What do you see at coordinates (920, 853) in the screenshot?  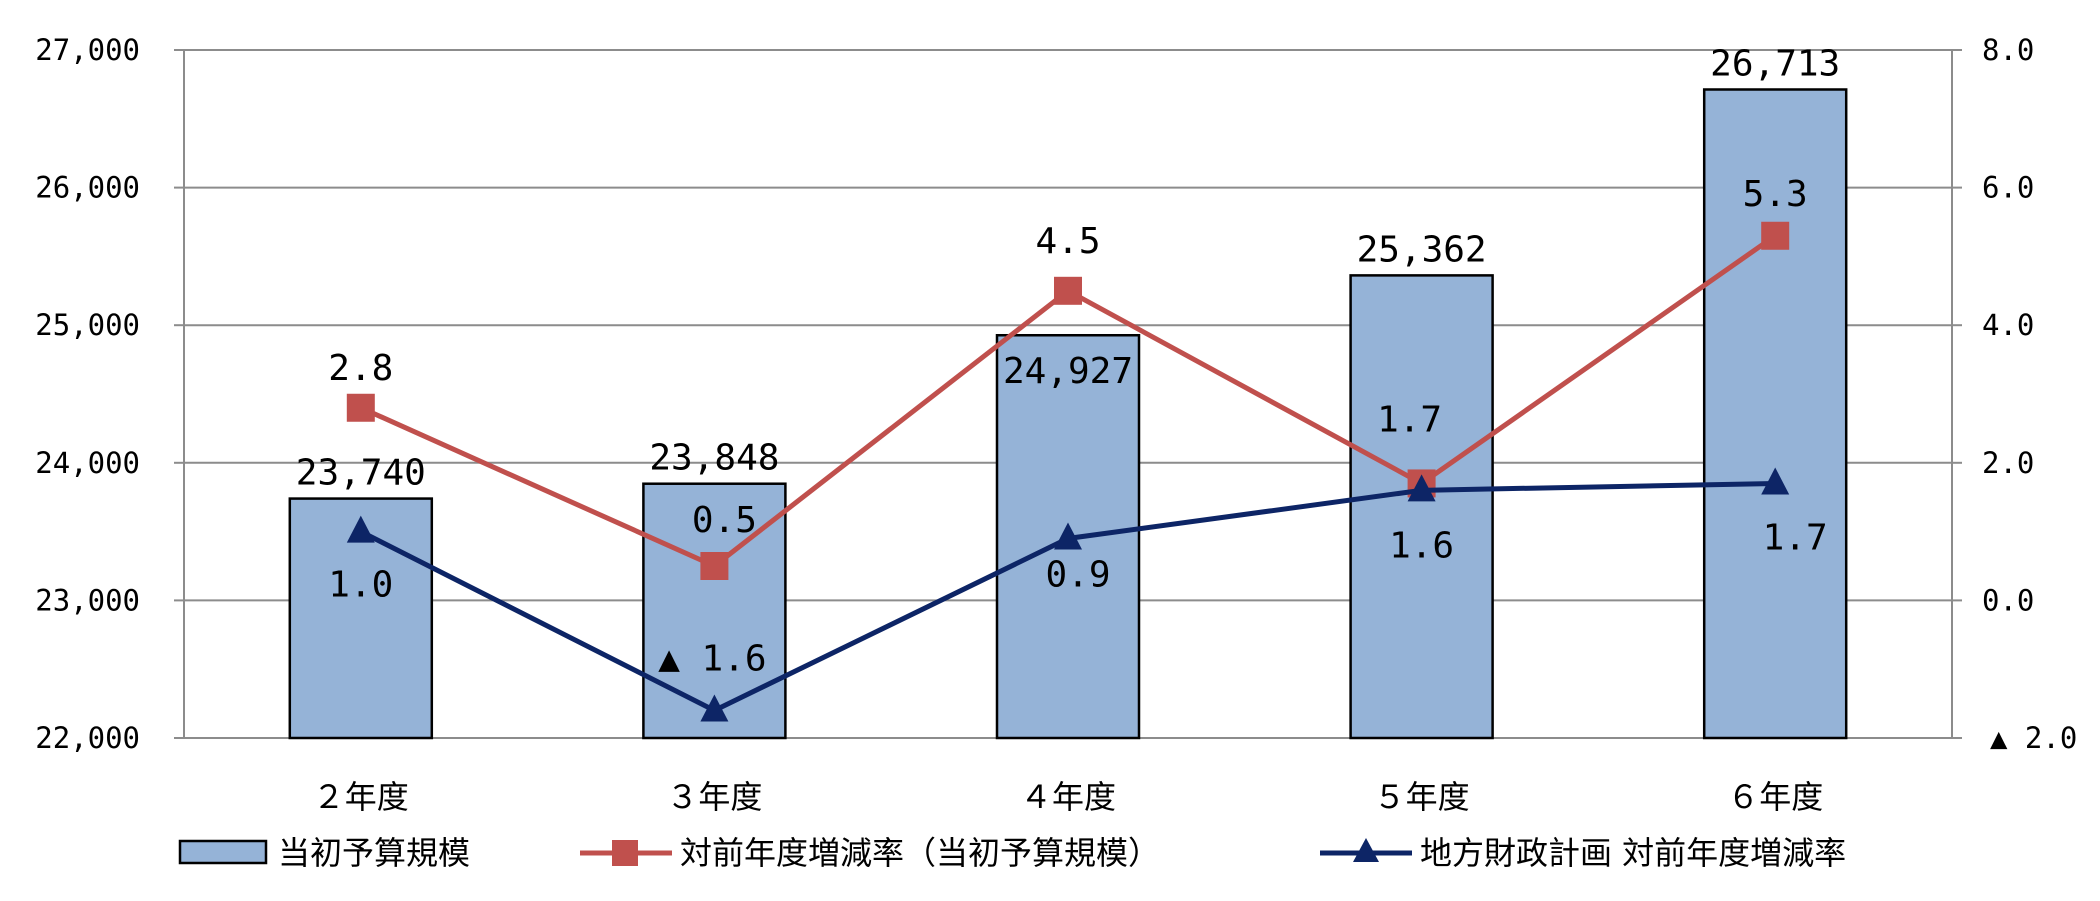 I see `legend-label: 対前年度増減率（当初予算規模）` at bounding box center [920, 853].